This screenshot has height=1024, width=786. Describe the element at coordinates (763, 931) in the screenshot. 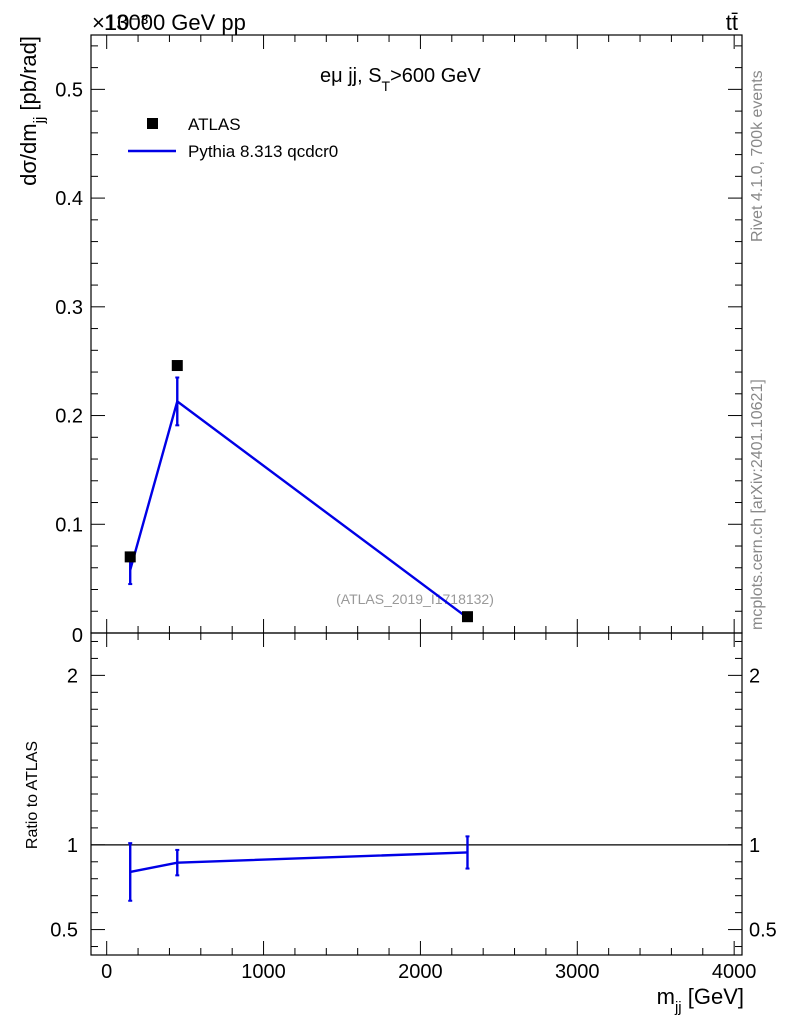

I see `ratio-y-tick-label-right: 0.5` at that location.